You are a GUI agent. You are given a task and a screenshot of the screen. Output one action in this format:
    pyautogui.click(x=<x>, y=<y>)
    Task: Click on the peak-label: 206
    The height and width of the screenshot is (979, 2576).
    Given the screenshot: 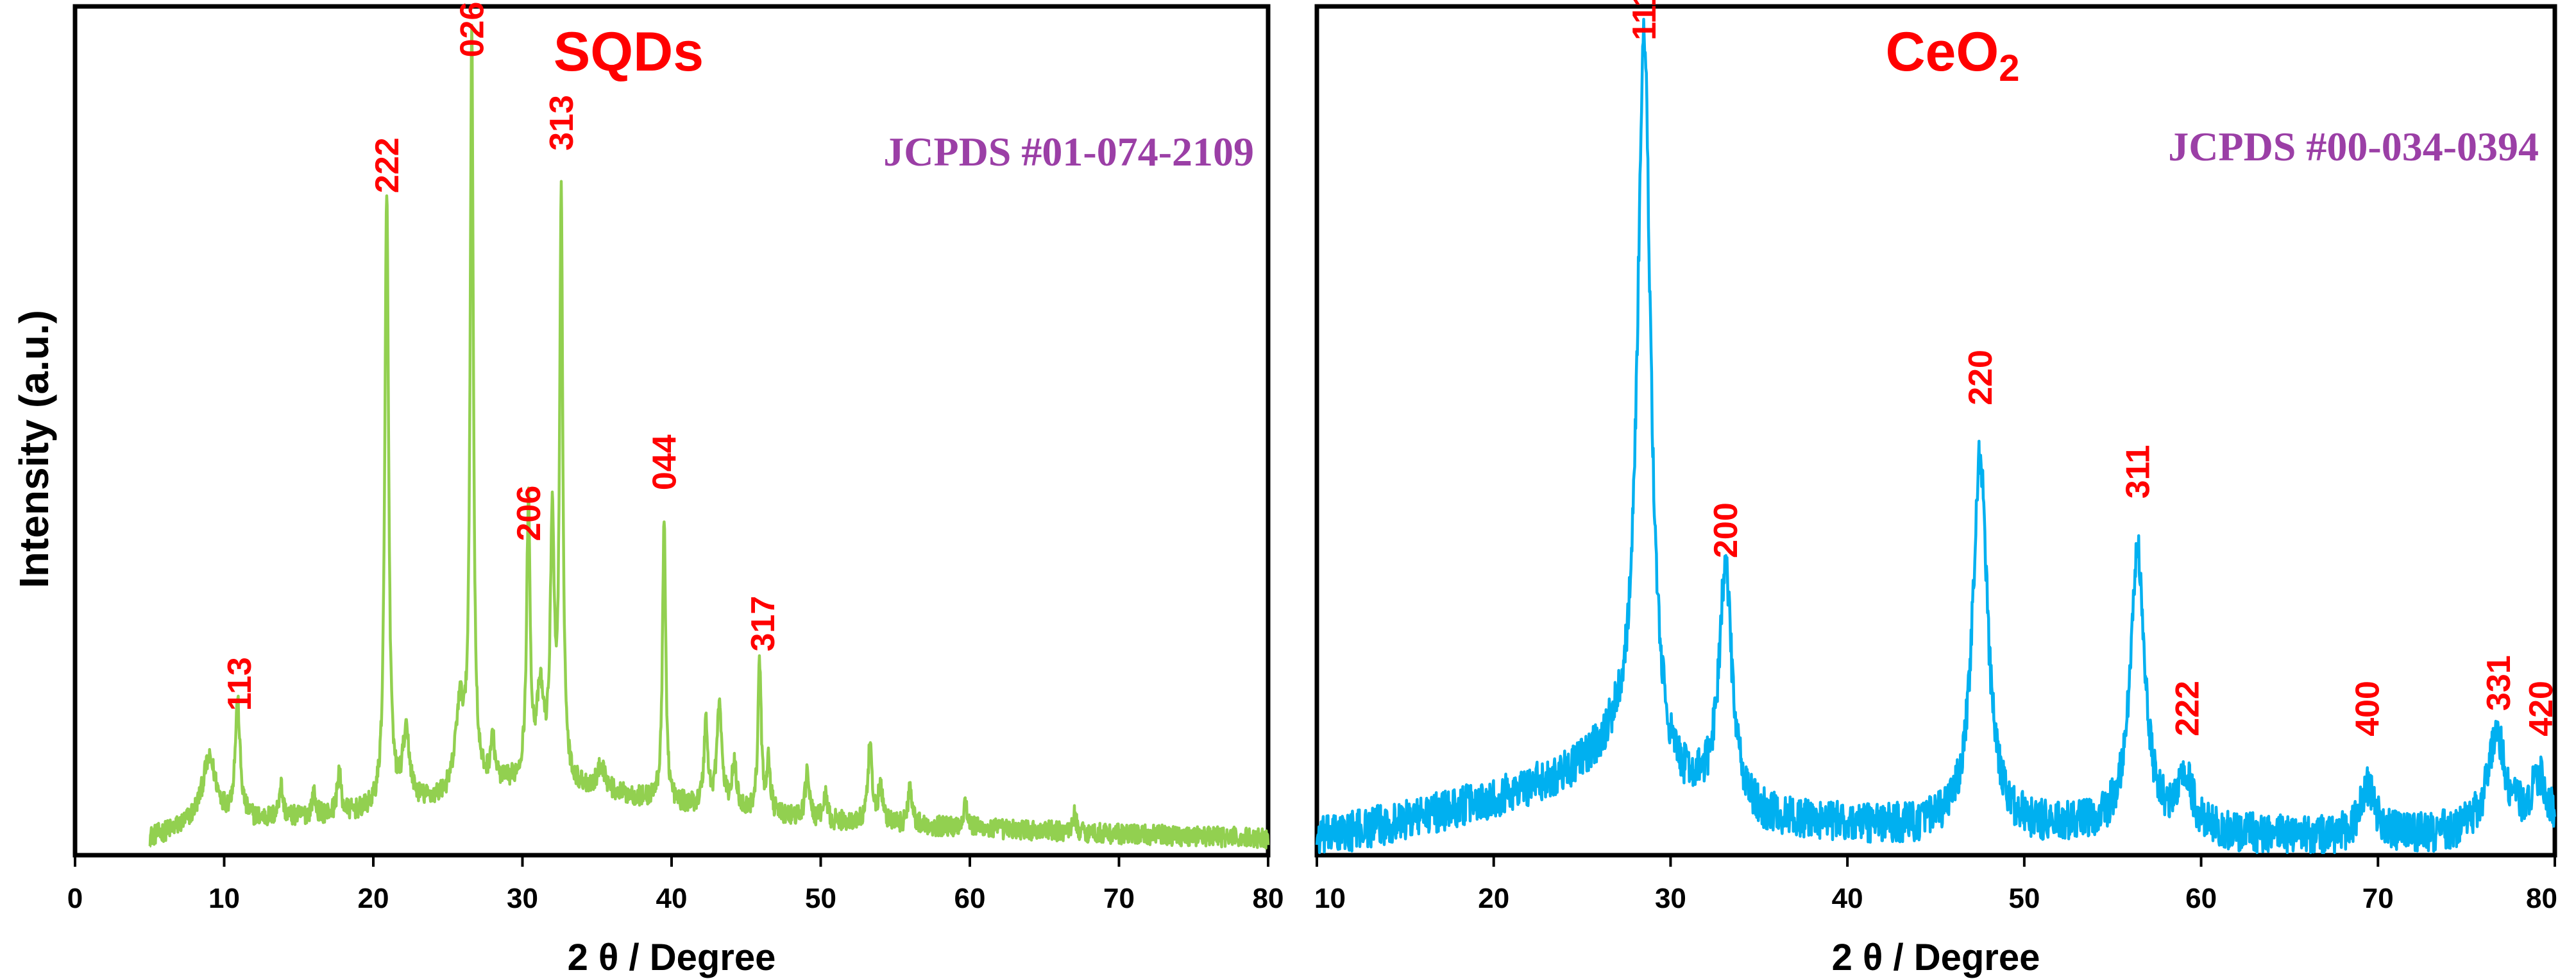 What is the action you would take?
    pyautogui.click(x=529, y=513)
    